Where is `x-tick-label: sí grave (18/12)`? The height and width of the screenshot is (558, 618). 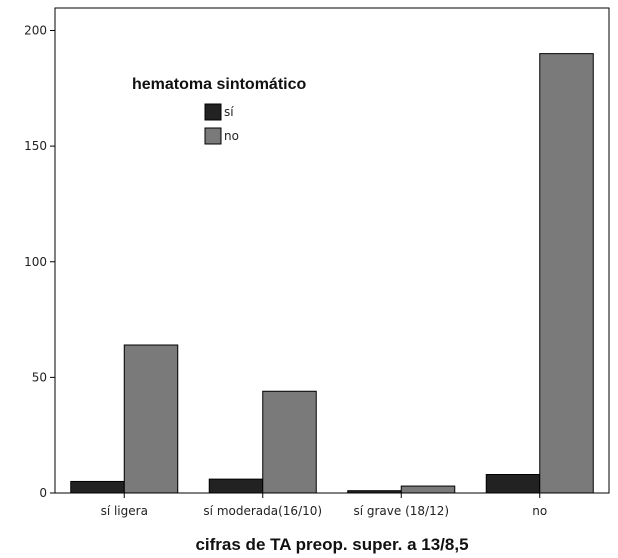 x-tick-label: sí grave (18/12) is located at coordinates (401, 511).